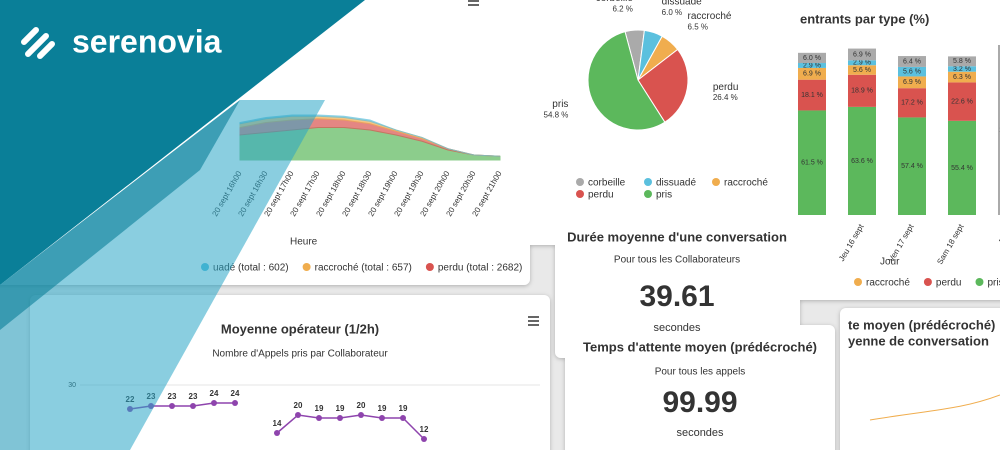  What do you see at coordinates (700, 346) in the screenshot?
I see `card-title: Temps d'attente moyen (prédécroché)` at bounding box center [700, 346].